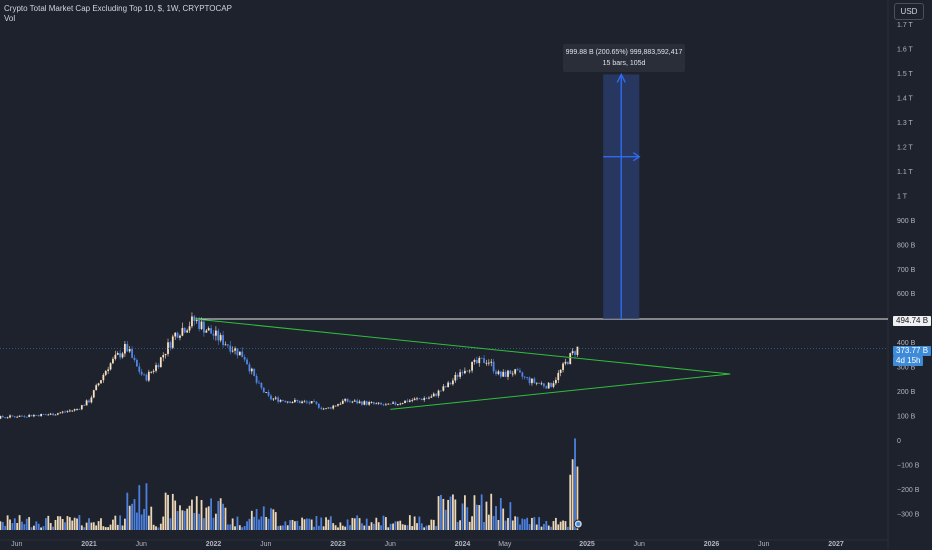 Image resolution: width=932 pixels, height=550 pixels. Describe the element at coordinates (587, 544) in the screenshot. I see `time-tick-label: 2025` at that location.